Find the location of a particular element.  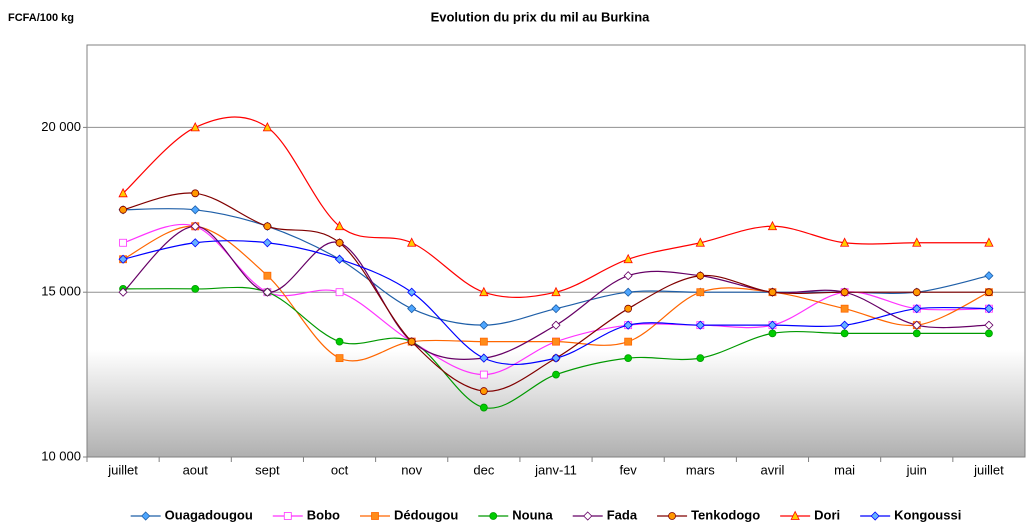

x-tick-label: nov is located at coordinates (411, 469).